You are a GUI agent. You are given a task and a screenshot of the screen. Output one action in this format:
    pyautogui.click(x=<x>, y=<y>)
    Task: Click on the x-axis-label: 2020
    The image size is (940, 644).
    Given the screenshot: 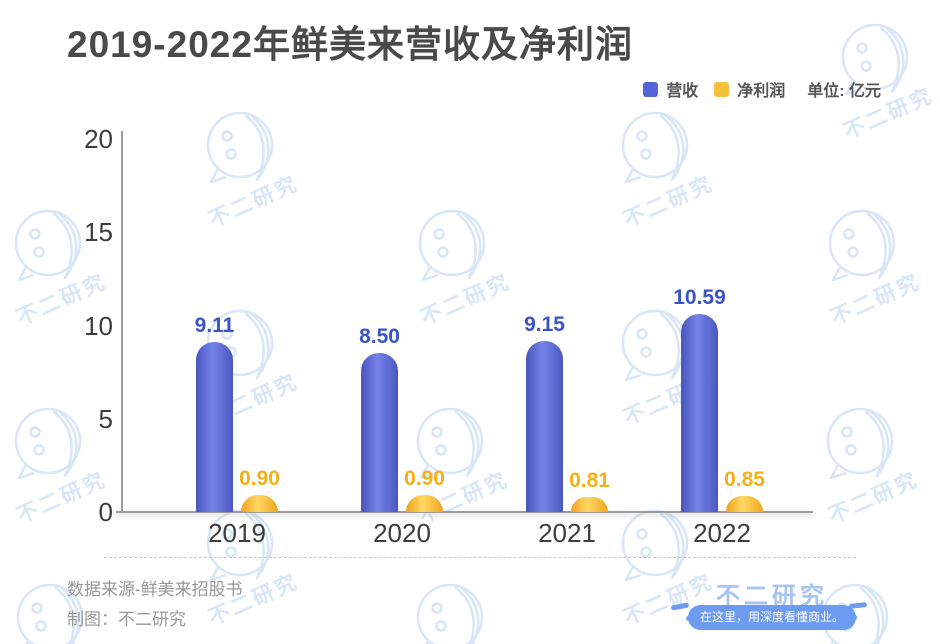 What is the action you would take?
    pyautogui.click(x=402, y=533)
    